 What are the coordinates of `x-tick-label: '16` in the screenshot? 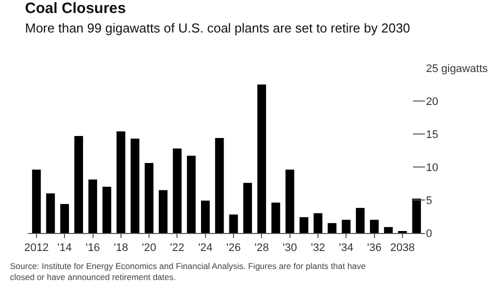 It's located at (93, 248).